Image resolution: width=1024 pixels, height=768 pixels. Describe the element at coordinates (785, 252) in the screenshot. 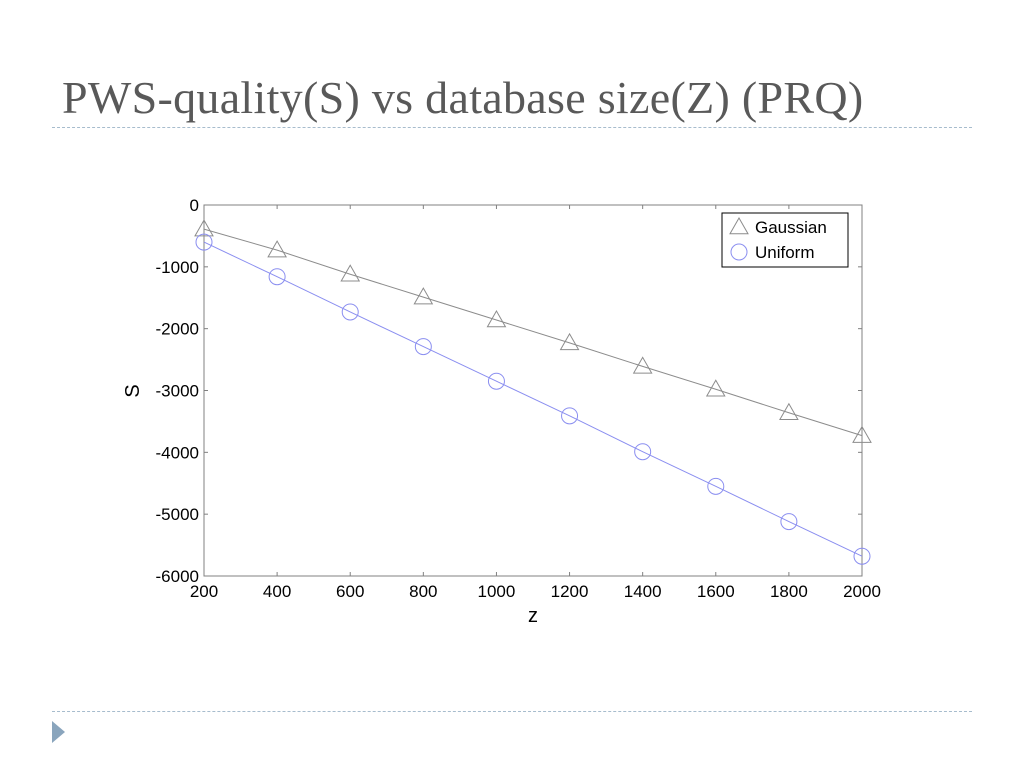

I see `legend-label: Uniform` at that location.